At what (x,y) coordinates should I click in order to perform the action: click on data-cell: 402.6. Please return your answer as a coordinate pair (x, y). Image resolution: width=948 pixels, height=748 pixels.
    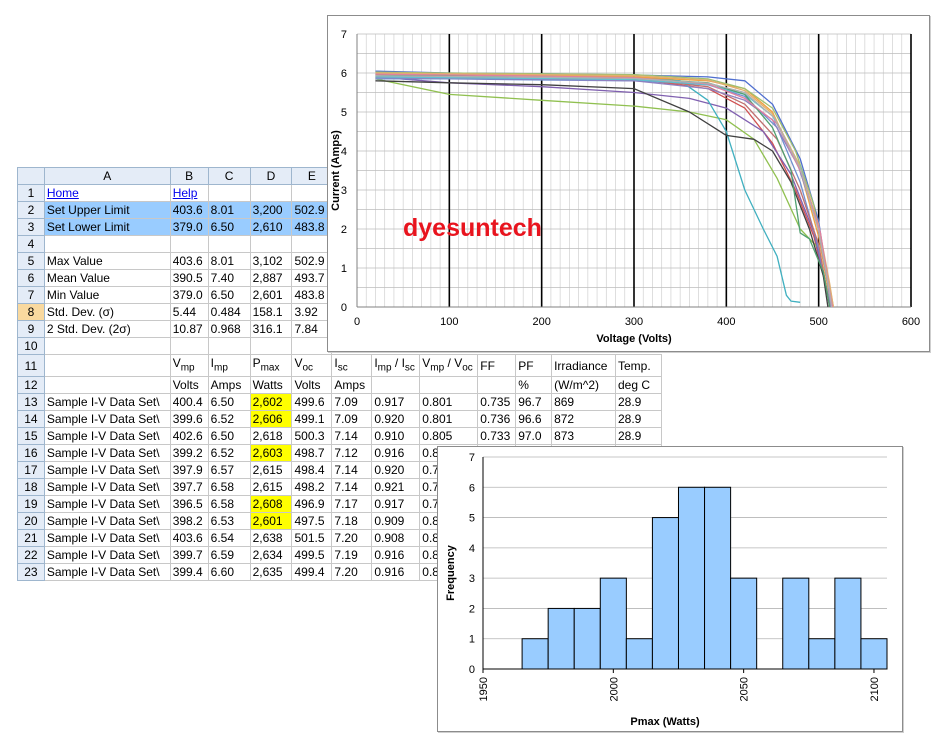
    Looking at the image, I should click on (189, 436).